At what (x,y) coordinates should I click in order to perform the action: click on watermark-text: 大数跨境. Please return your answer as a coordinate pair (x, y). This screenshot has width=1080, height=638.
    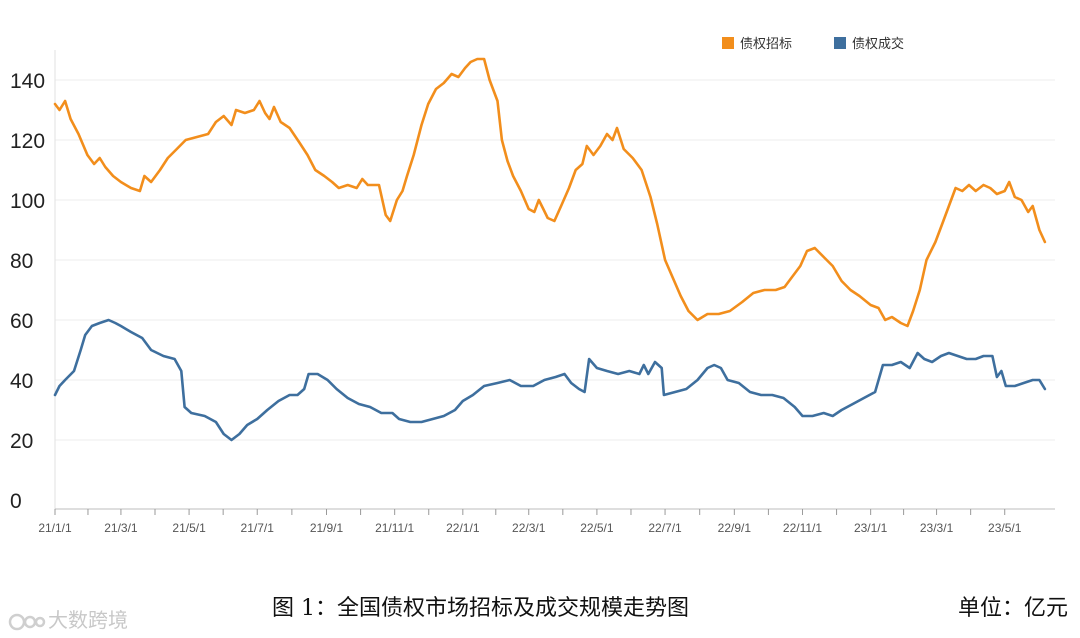
    Looking at the image, I should click on (88, 620).